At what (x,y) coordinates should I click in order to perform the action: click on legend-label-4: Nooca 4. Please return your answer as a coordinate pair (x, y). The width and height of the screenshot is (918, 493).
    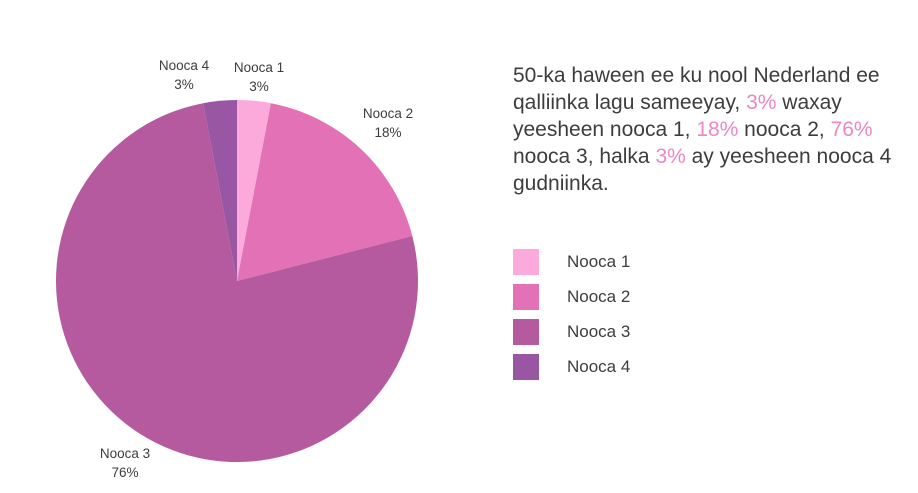
    Looking at the image, I should click on (599, 366).